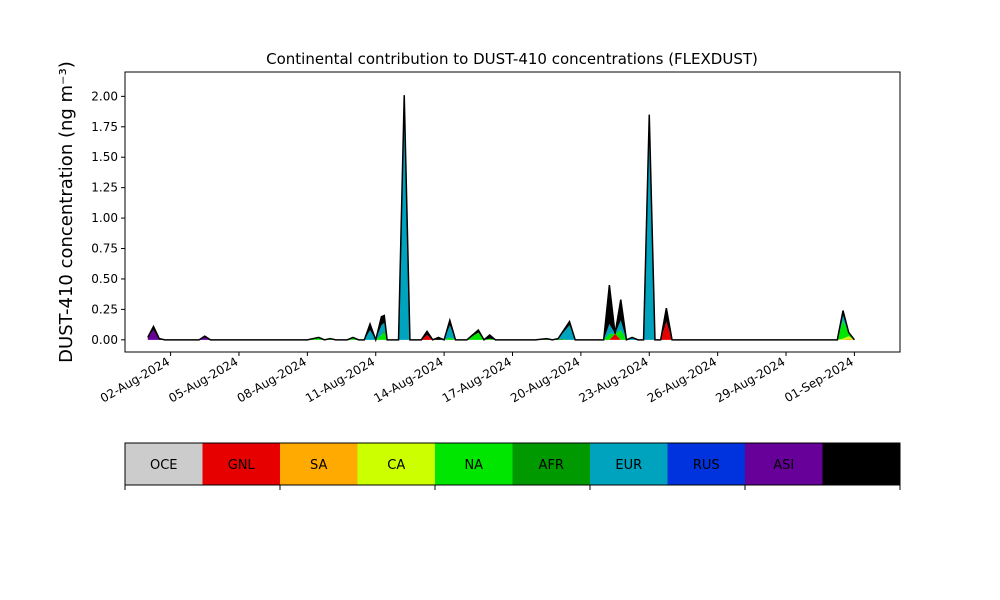 This screenshot has height=600, width=1000. What do you see at coordinates (203, 379) in the screenshot?
I see `x-tick-label: 05-Aug-2024` at bounding box center [203, 379].